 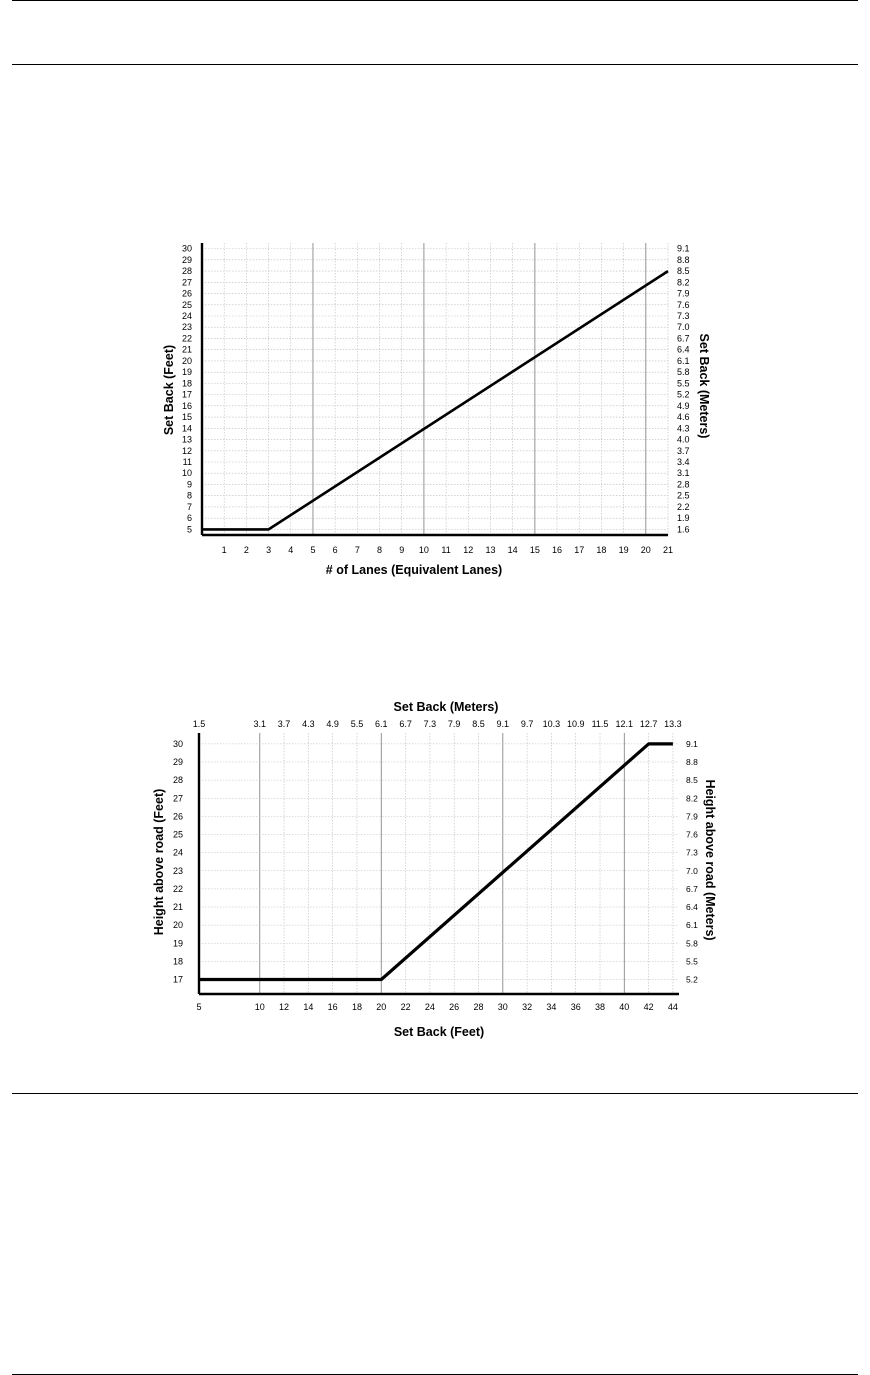 What do you see at coordinates (187, 294) in the screenshot?
I see `chart1-y-tick-label: 26` at bounding box center [187, 294].